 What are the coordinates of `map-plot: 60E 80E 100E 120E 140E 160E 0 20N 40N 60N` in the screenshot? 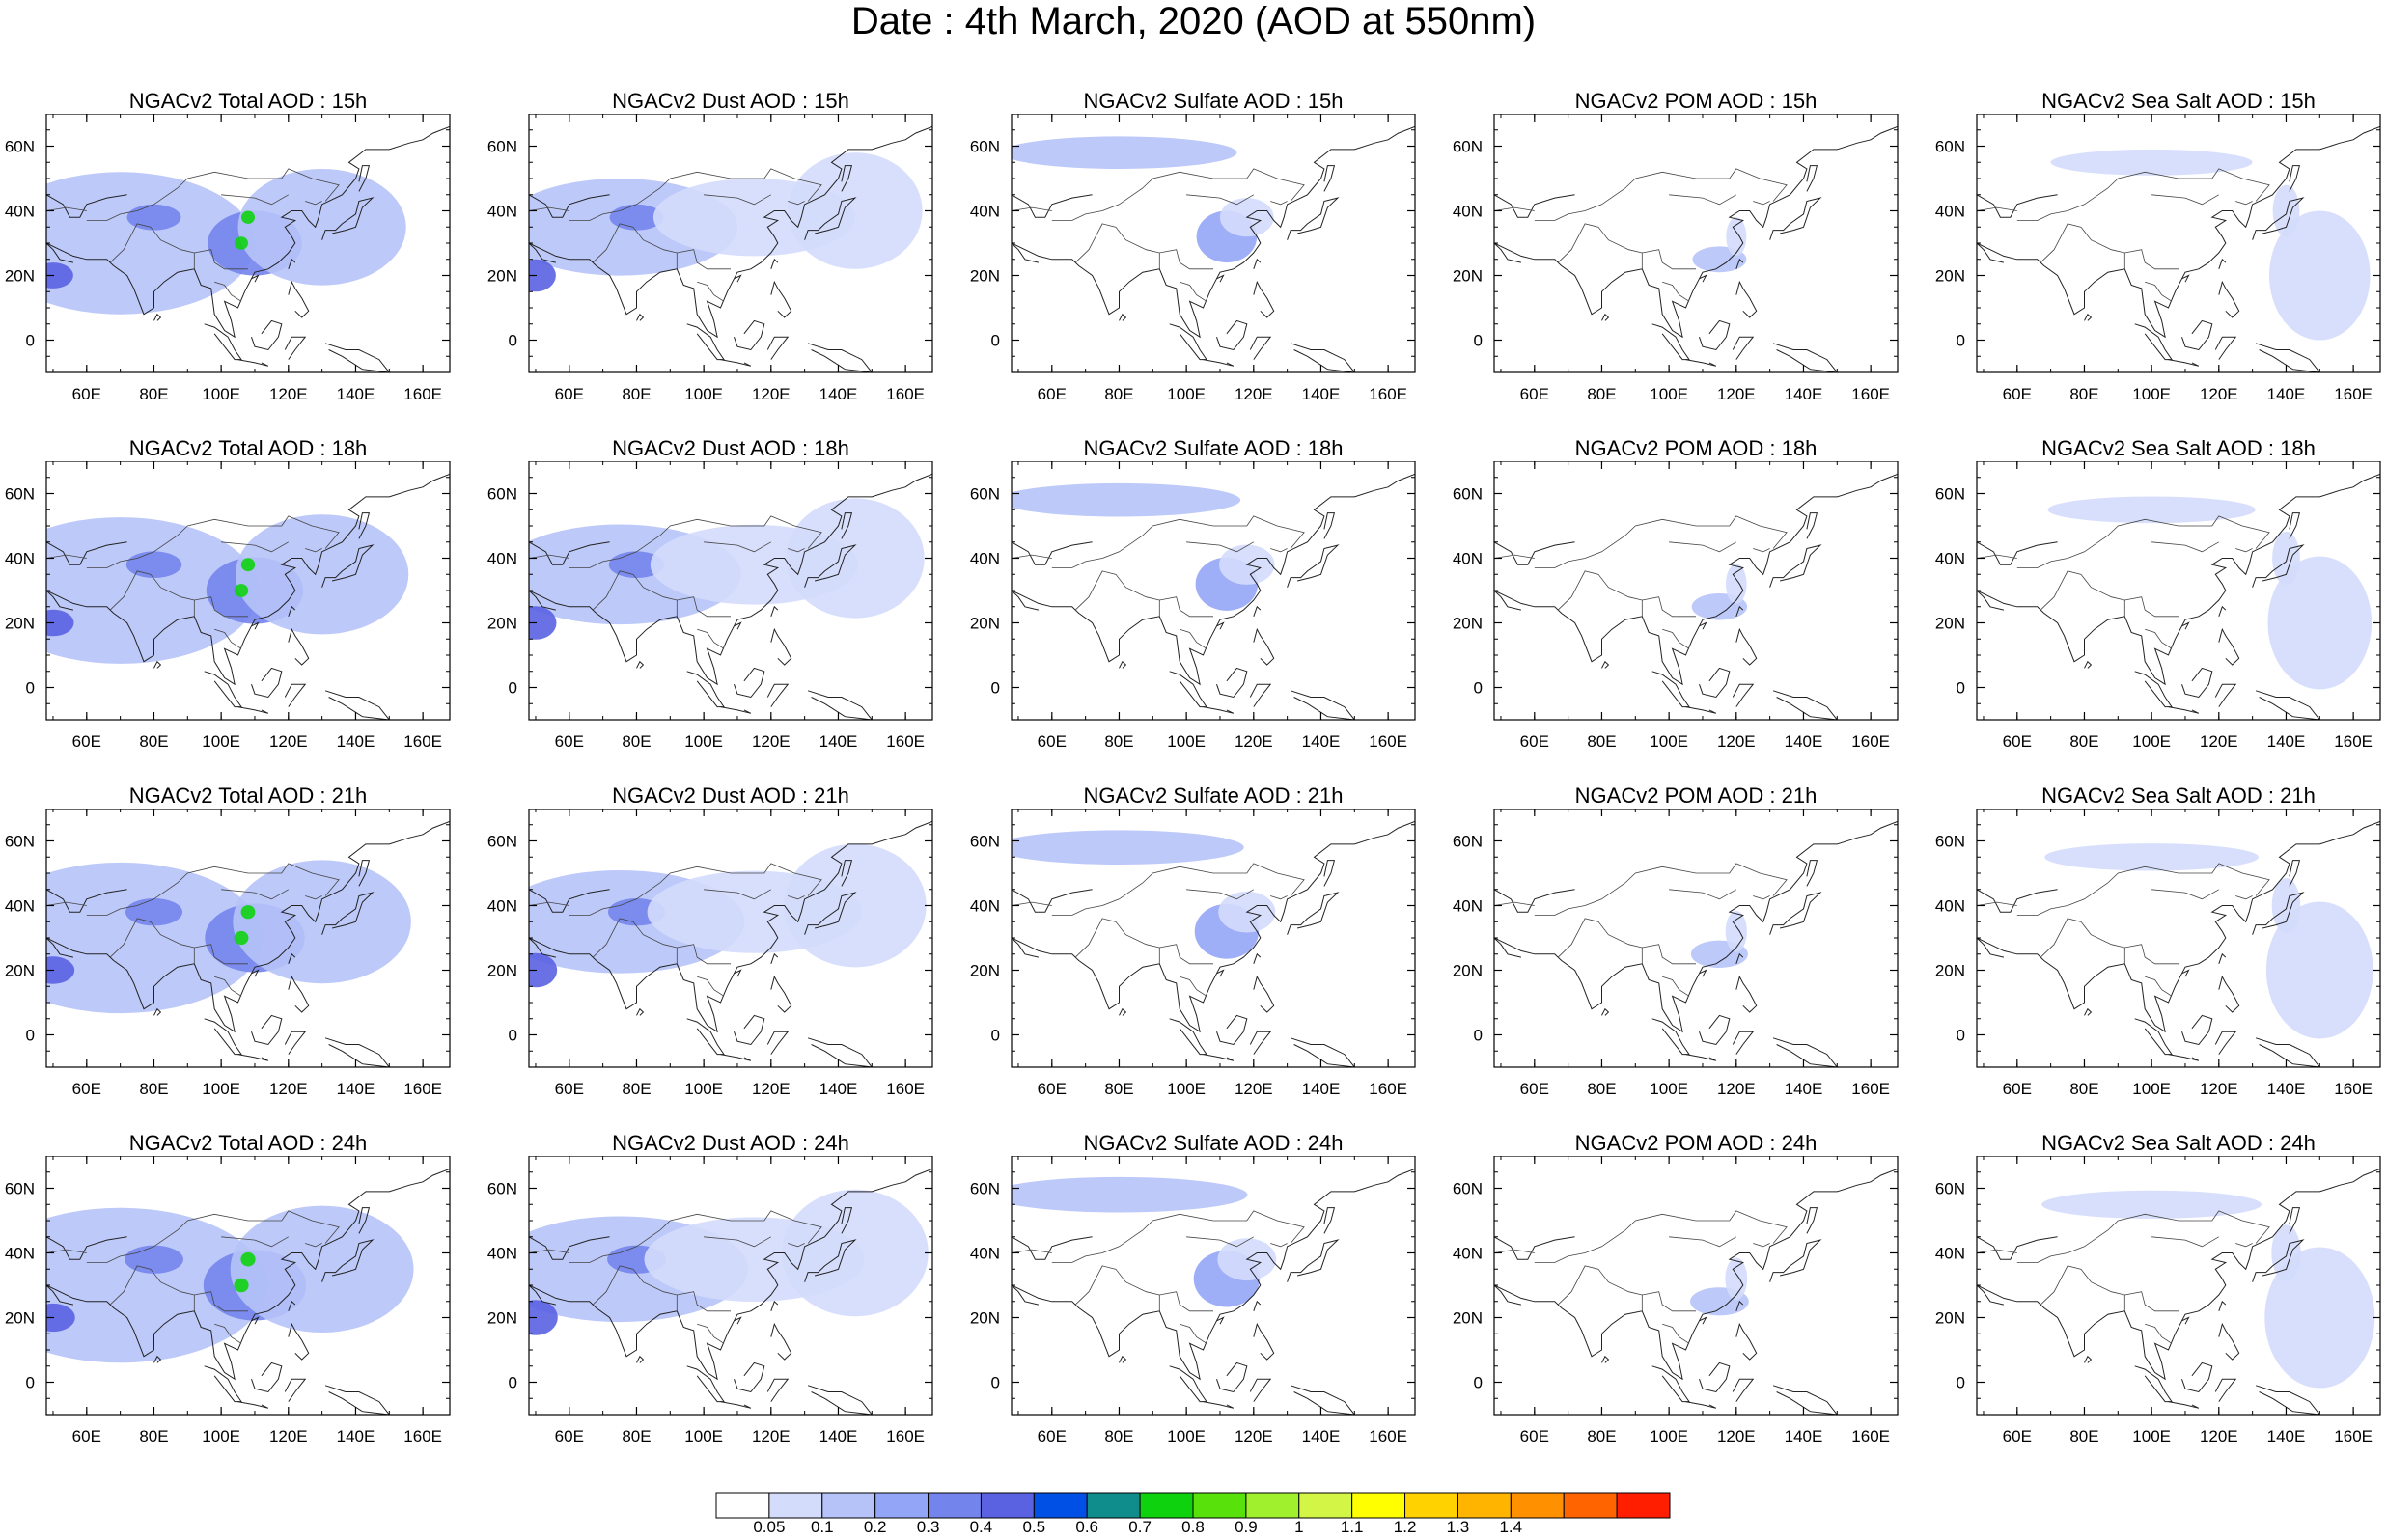 It's located at (228, 953).